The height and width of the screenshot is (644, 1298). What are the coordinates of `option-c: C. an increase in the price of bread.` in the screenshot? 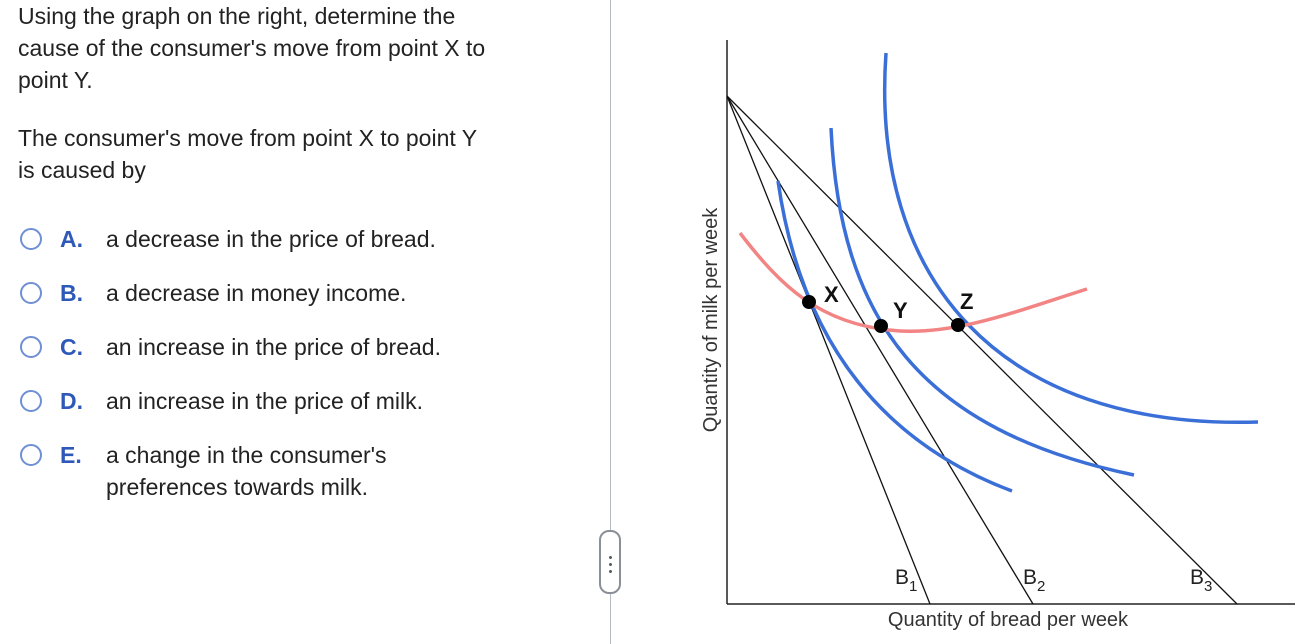 It's located at (305, 358).